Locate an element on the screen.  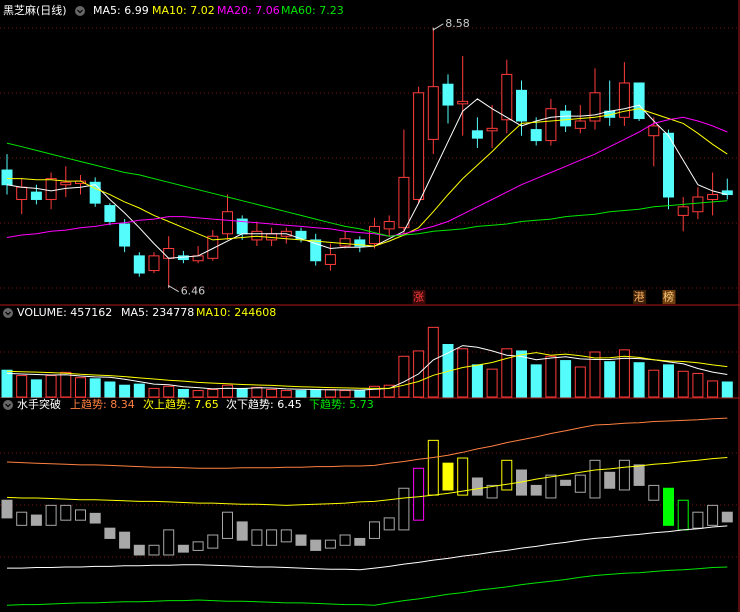
ma-line is located at coordinates (367, 368).